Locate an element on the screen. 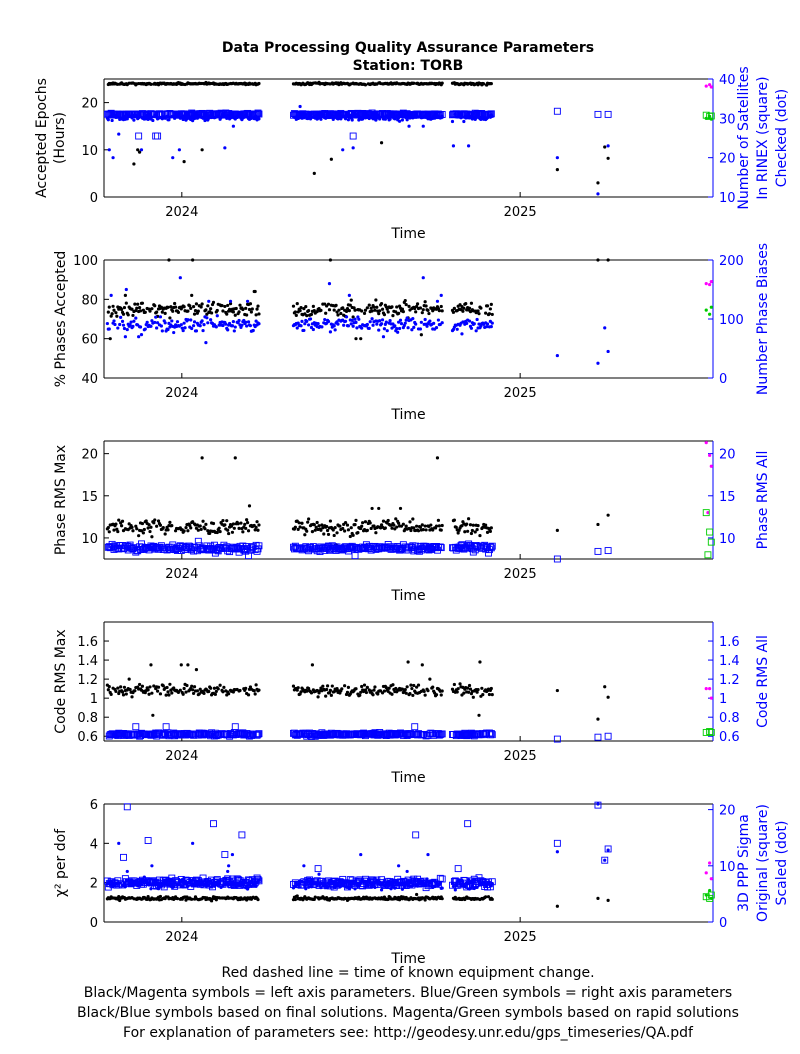 This screenshot has height=1054, width=800. y-tick-label: 10 is located at coordinates (89, 151).